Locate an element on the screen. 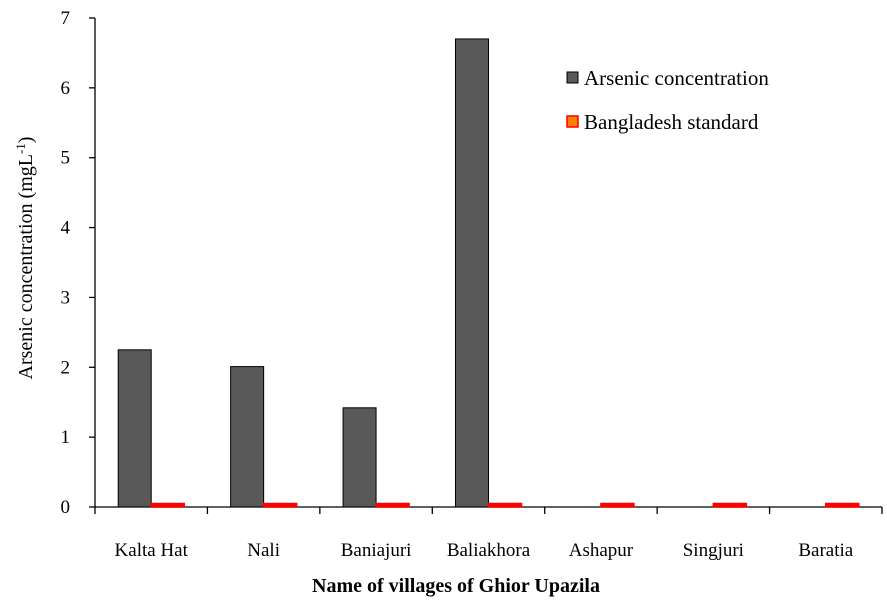 Image resolution: width=887 pixels, height=604 pixels. x-tick-label: Nali is located at coordinates (263, 550).